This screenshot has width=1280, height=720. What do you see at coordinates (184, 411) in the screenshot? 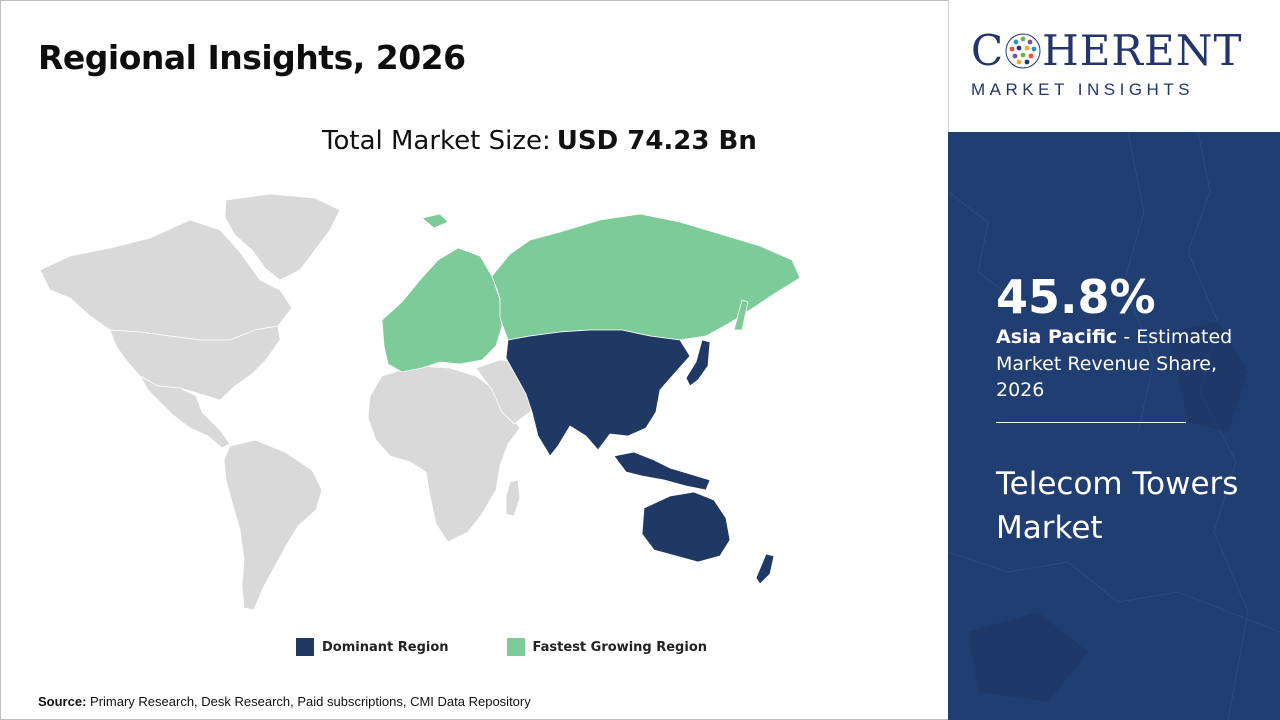
I see `map-region-central-america` at bounding box center [184, 411].